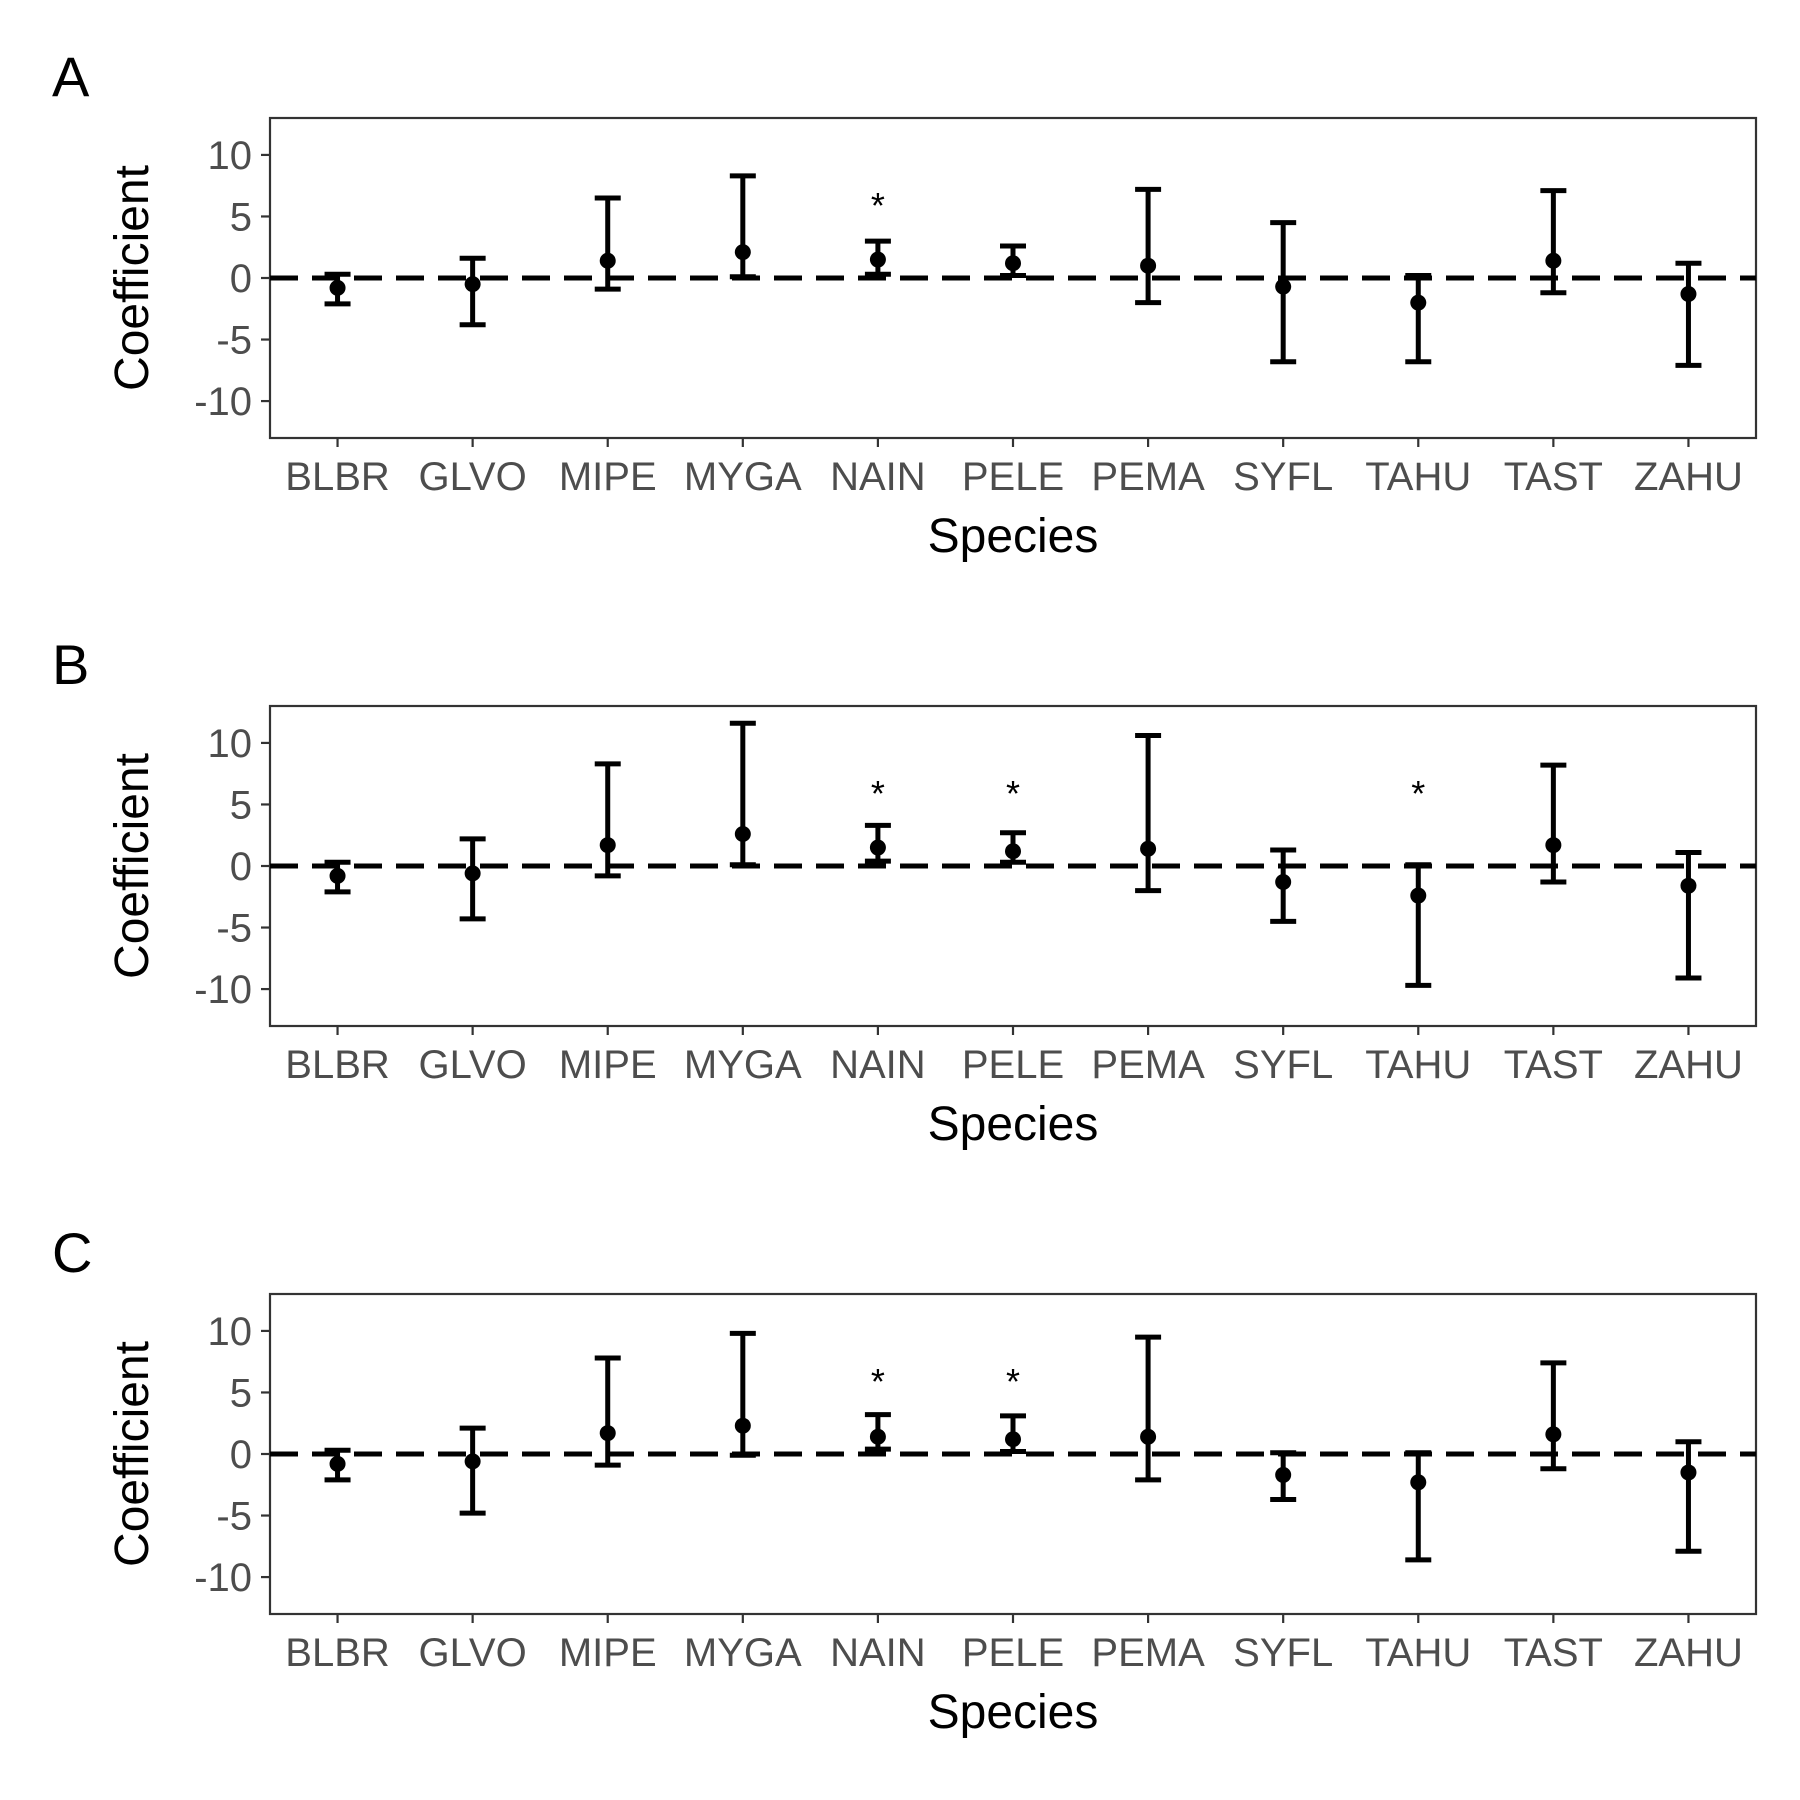 The height and width of the screenshot is (1800, 1800). What do you see at coordinates (71, 76) in the screenshot?
I see `panel-label: A` at bounding box center [71, 76].